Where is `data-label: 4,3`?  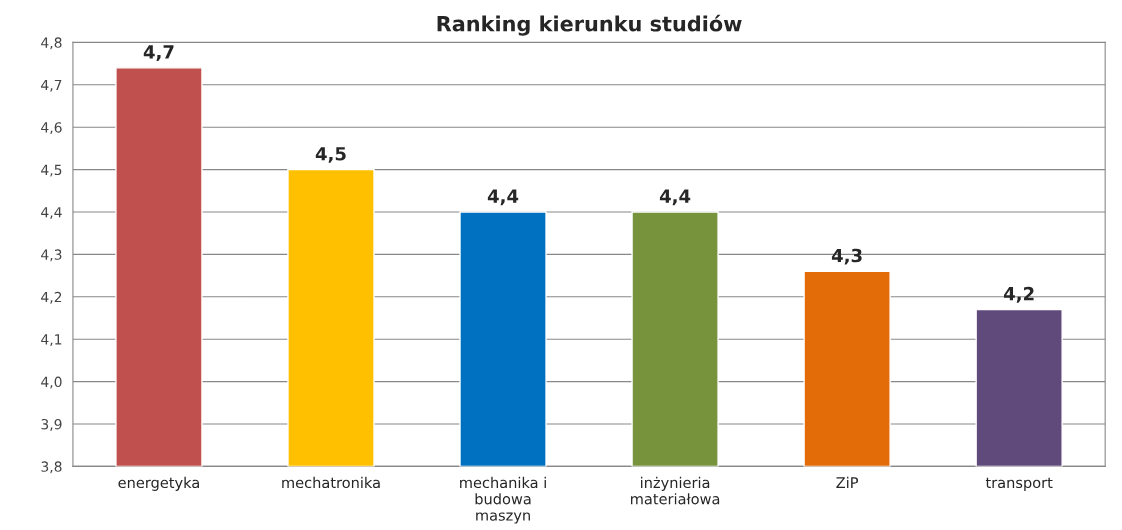 data-label: 4,3 is located at coordinates (846, 256).